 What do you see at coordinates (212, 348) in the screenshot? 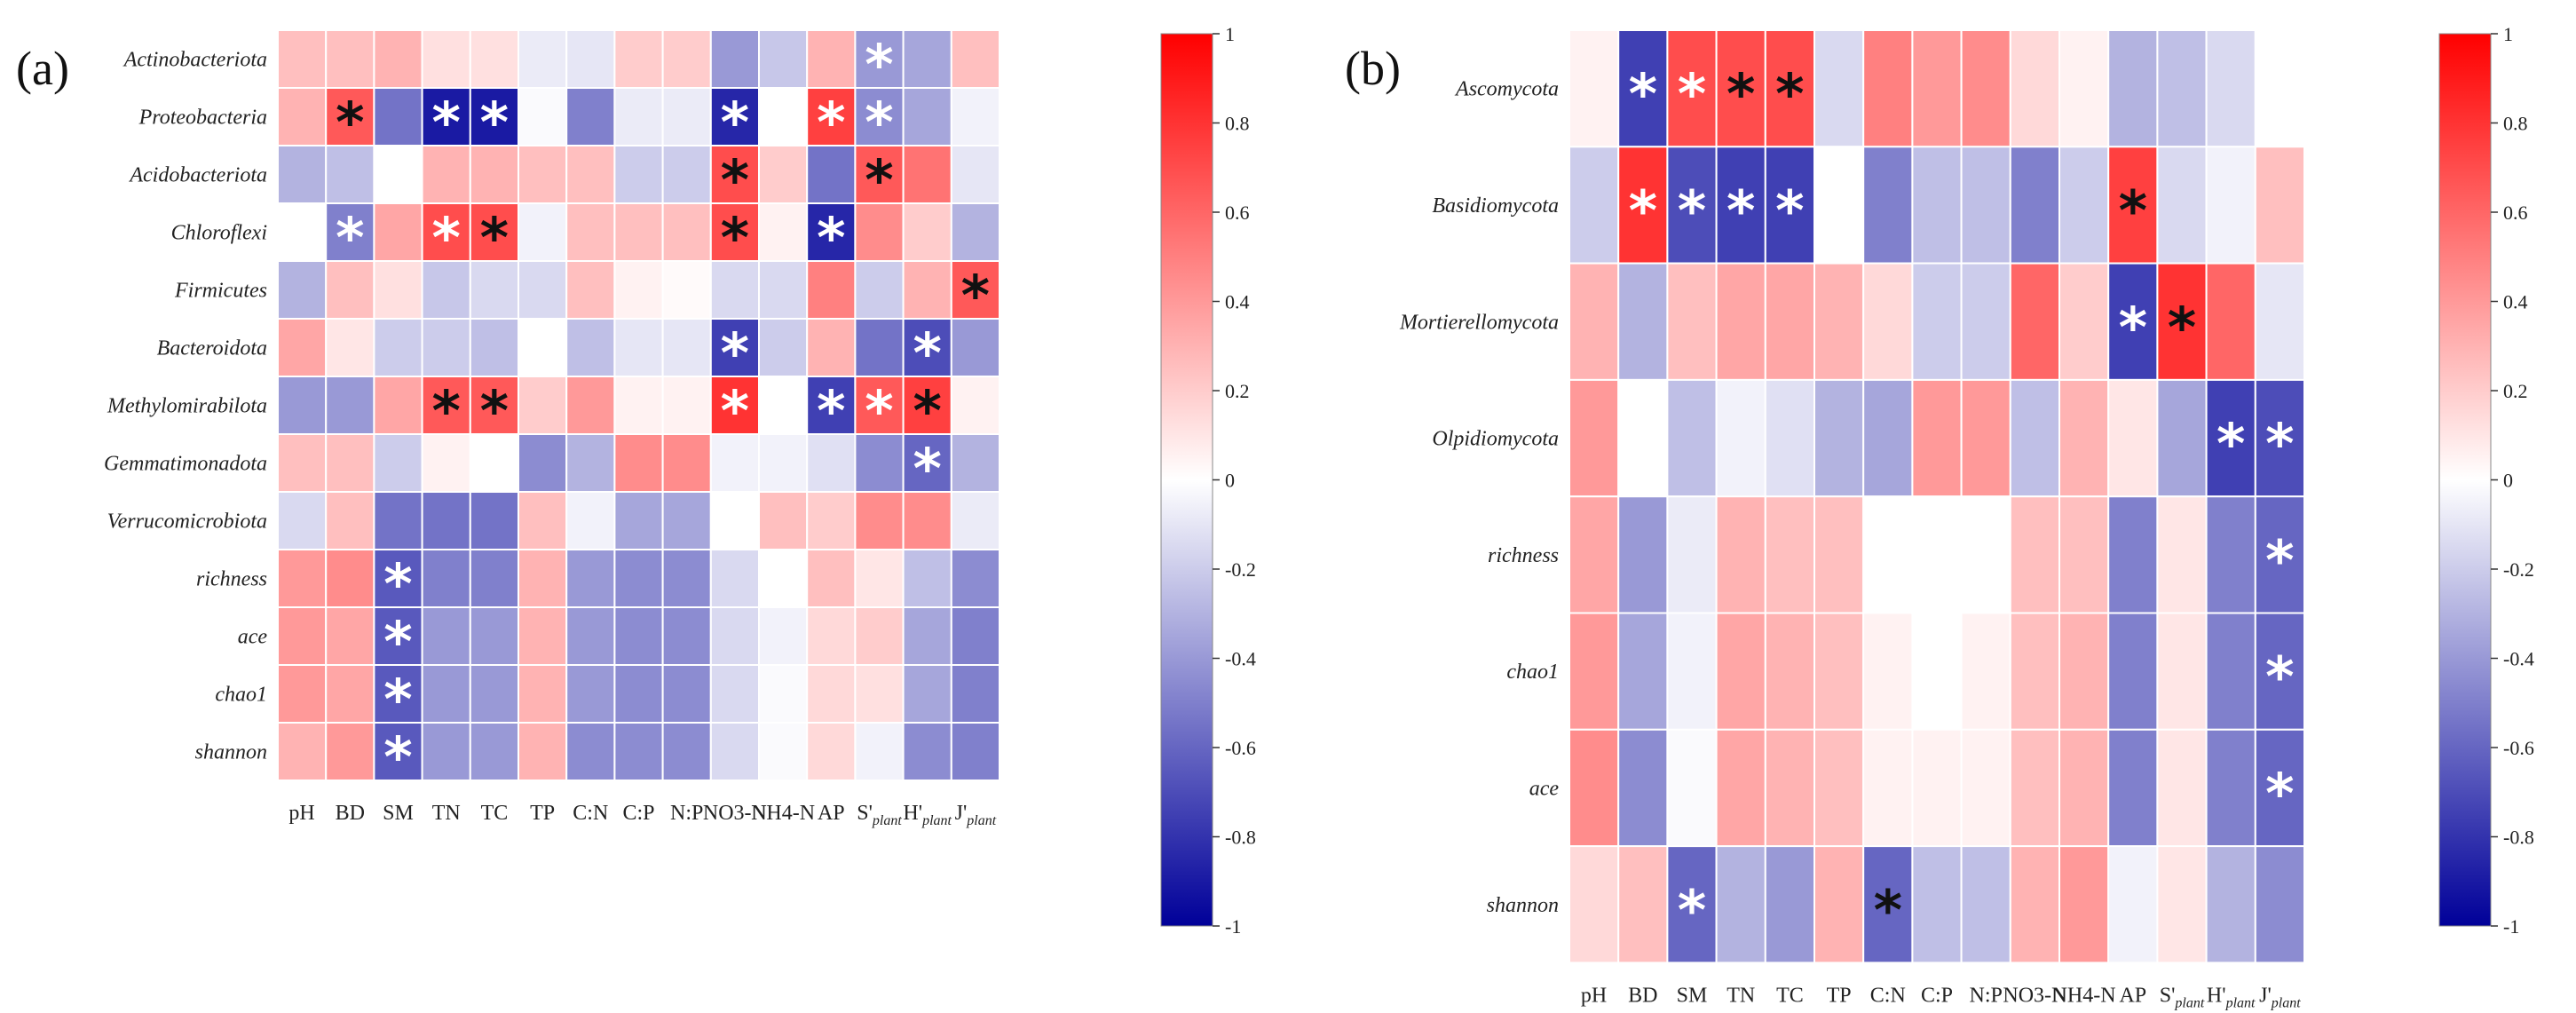
I see `row-label: Bacteroidota` at bounding box center [212, 348].